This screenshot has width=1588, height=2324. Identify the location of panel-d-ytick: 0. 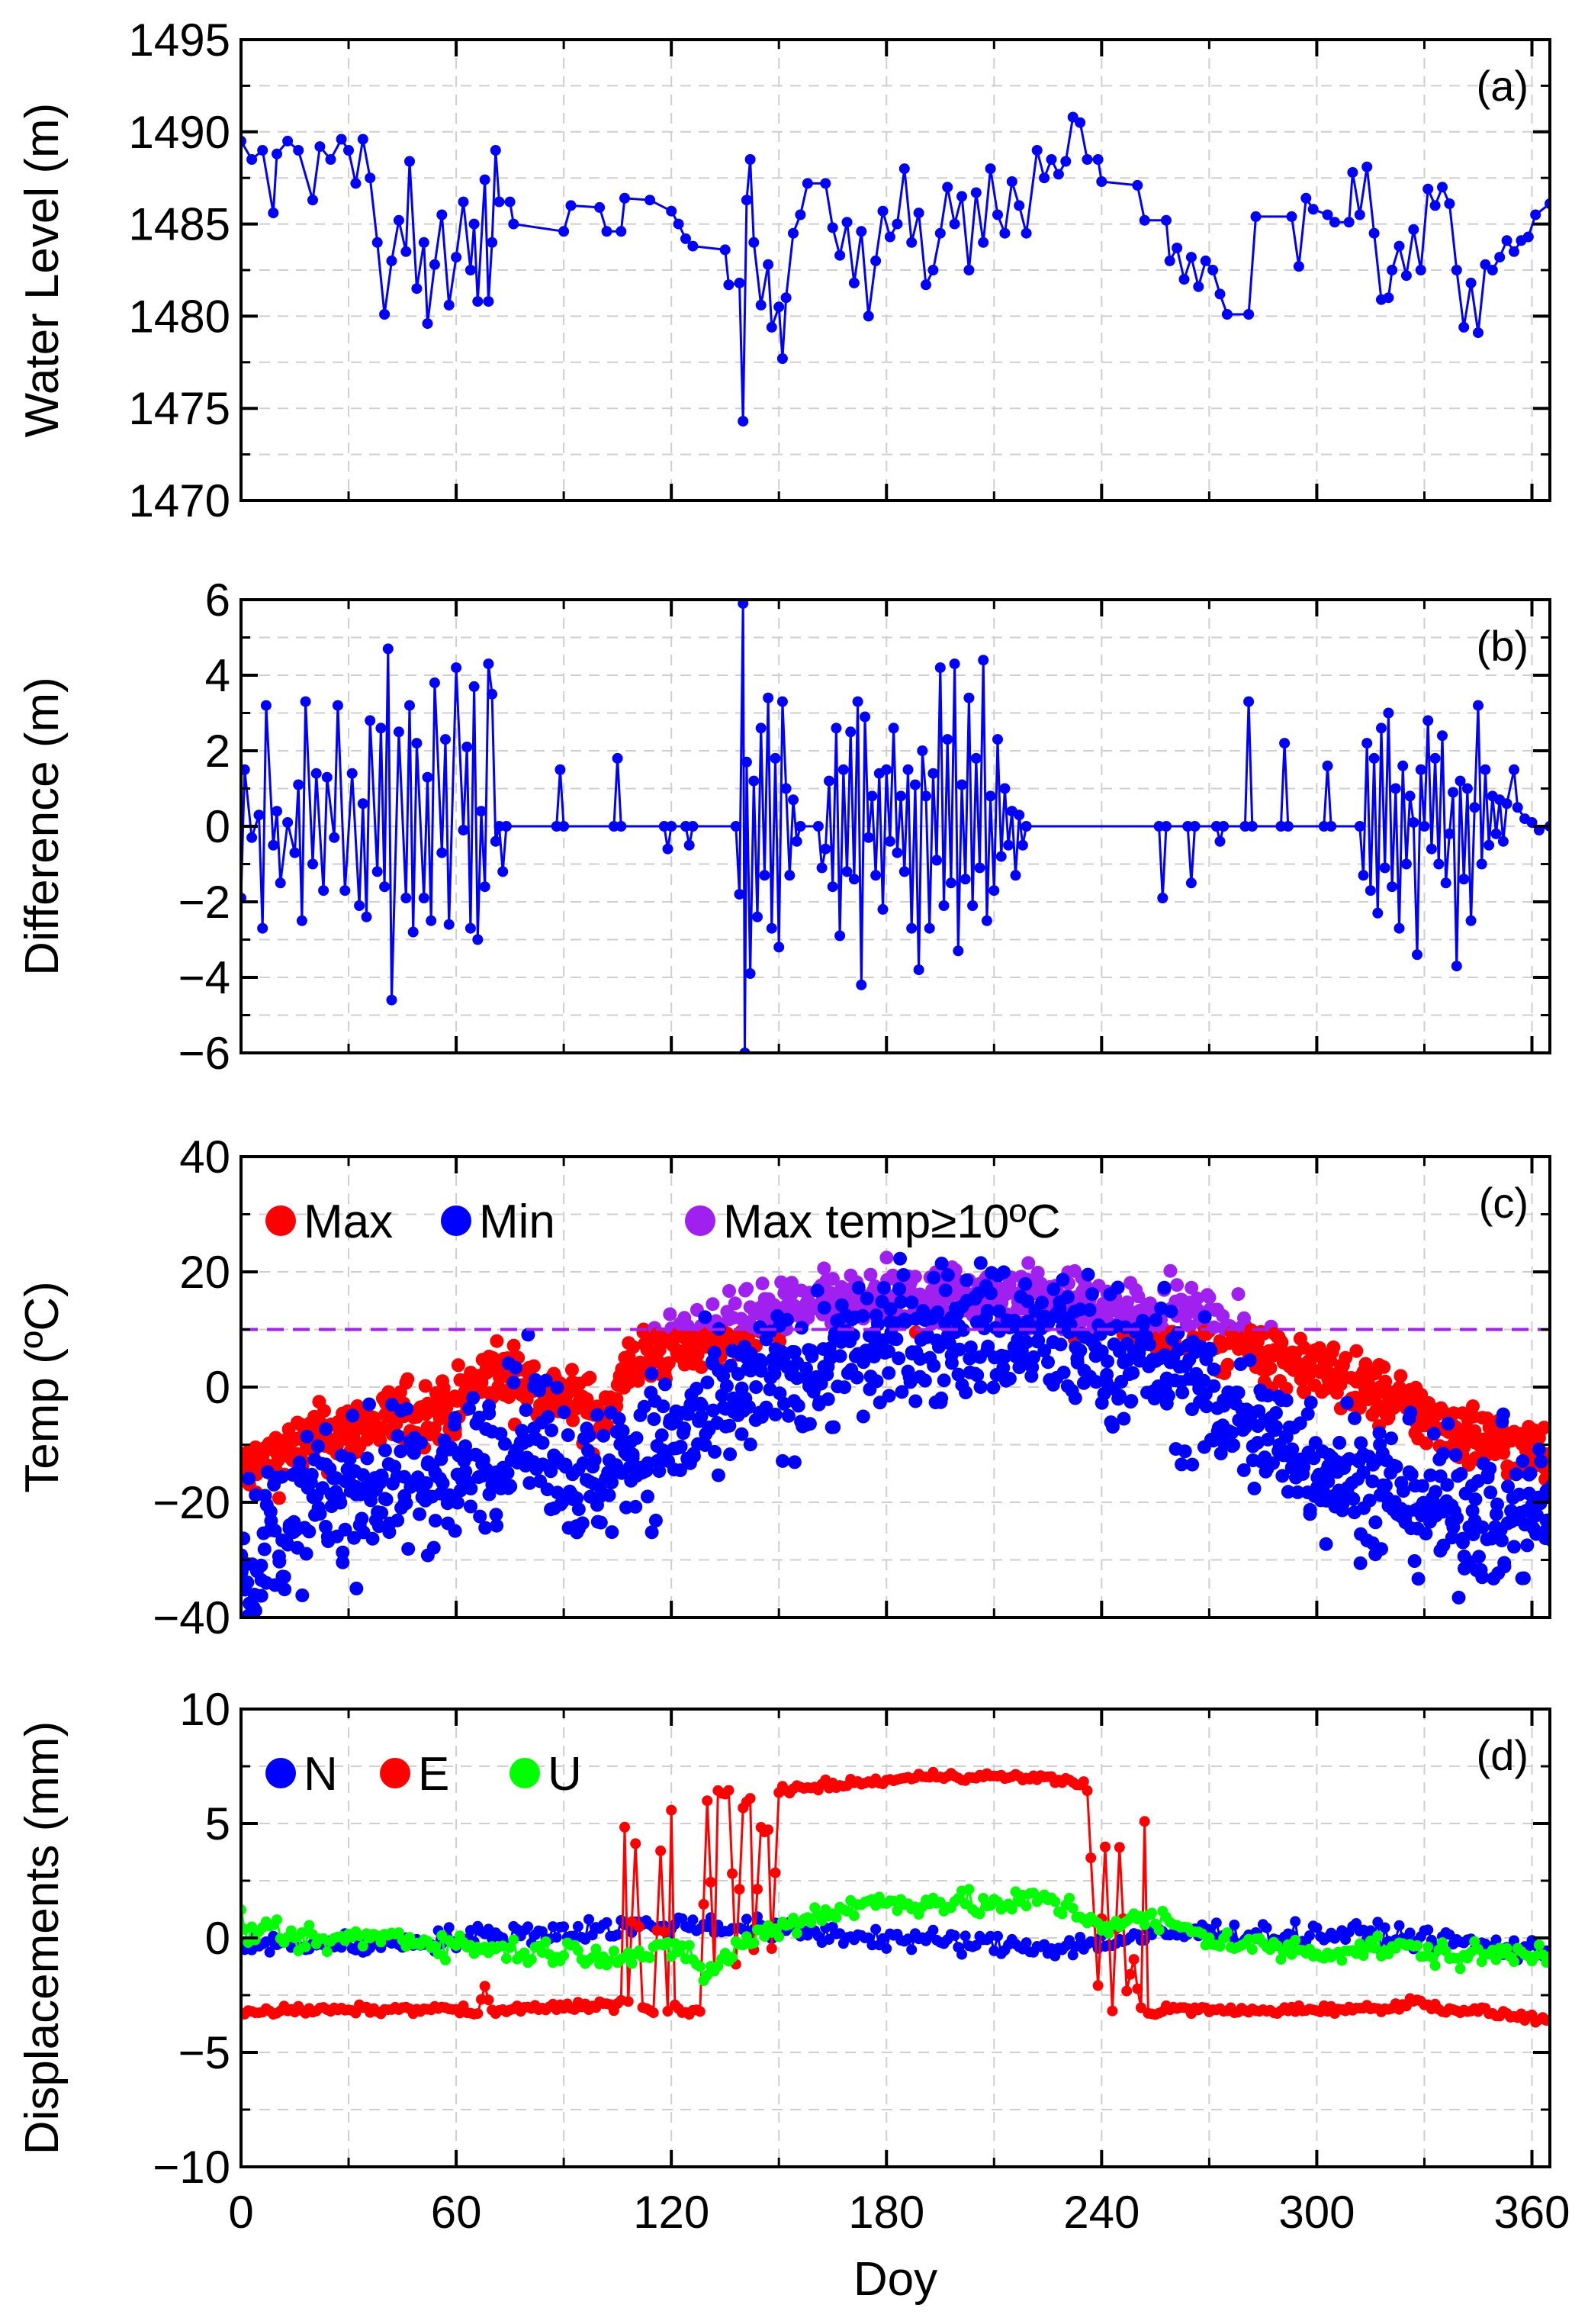
(218, 1938).